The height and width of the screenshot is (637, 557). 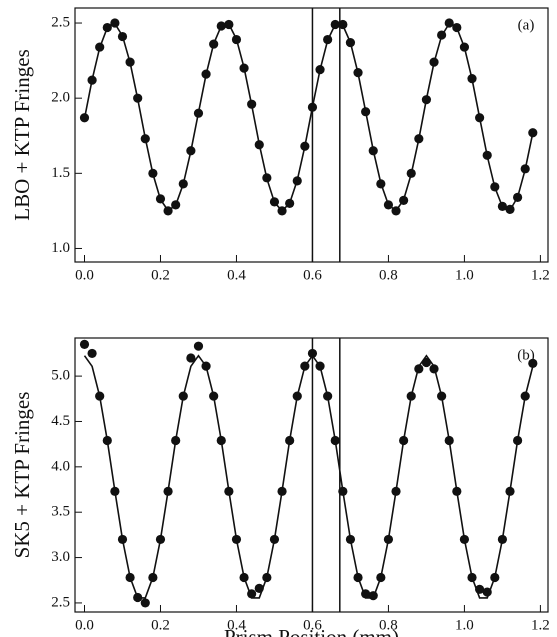 I want to click on y-tick-label: 3.5, so click(x=60, y=512).